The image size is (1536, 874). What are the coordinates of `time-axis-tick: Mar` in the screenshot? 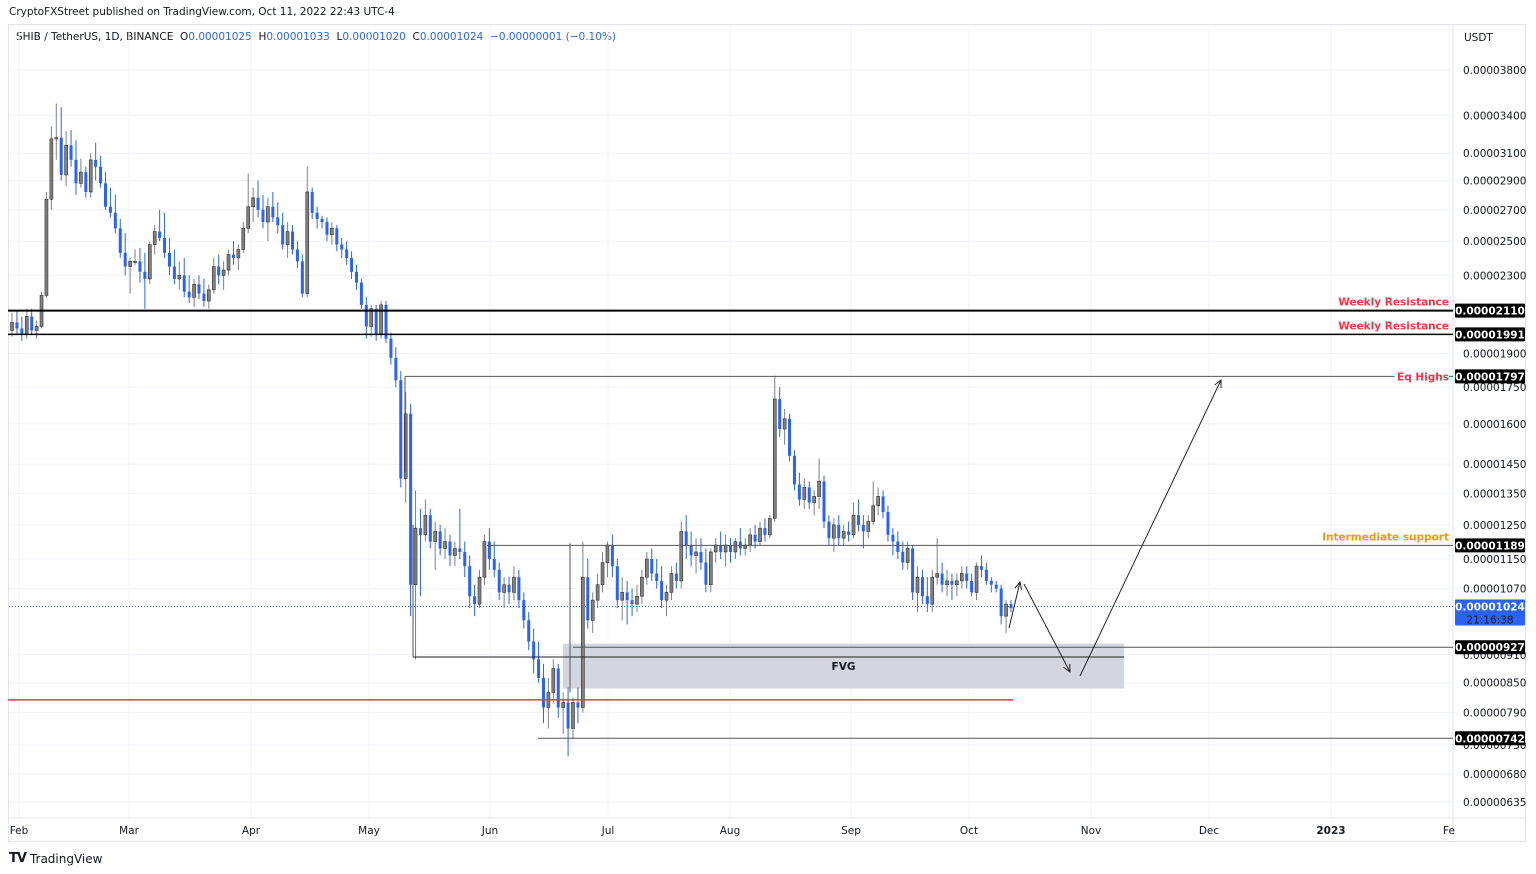 It's located at (129, 831).